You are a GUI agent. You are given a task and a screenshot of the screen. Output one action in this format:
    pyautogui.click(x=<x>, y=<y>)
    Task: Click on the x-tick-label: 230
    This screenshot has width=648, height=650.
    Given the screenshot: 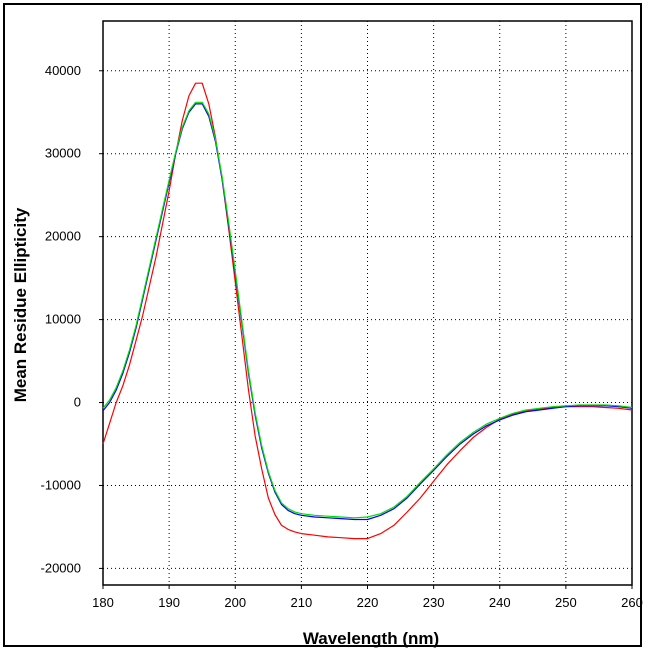 What is the action you would take?
    pyautogui.click(x=434, y=602)
    